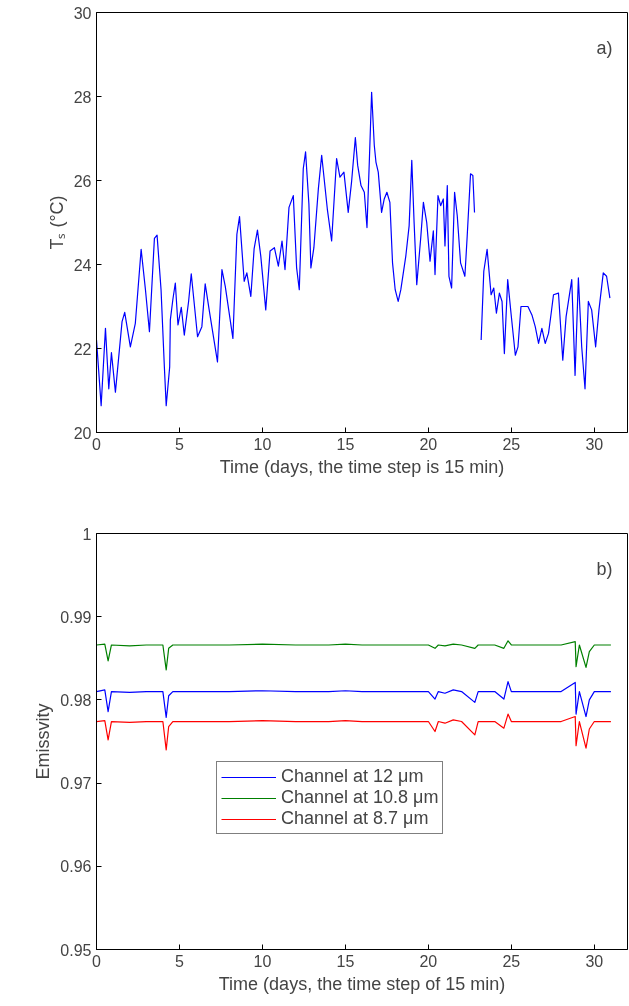 Image resolution: width=629 pixels, height=1006 pixels. What do you see at coordinates (56, 222) in the screenshot?
I see `y-axis-title: Tₛ (°C)` at bounding box center [56, 222].